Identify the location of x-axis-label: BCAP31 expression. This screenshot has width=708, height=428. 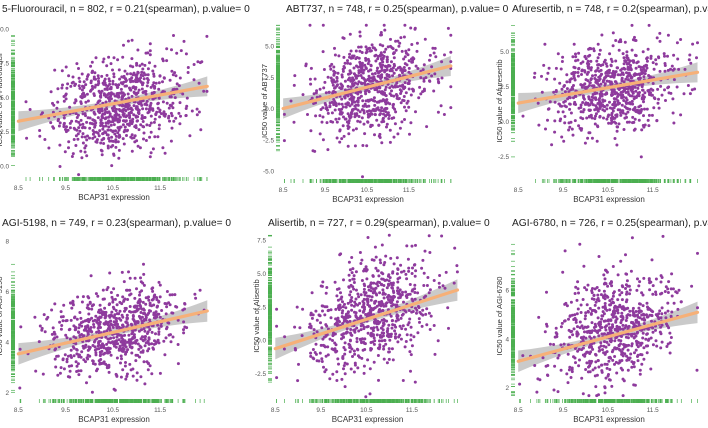
(609, 199).